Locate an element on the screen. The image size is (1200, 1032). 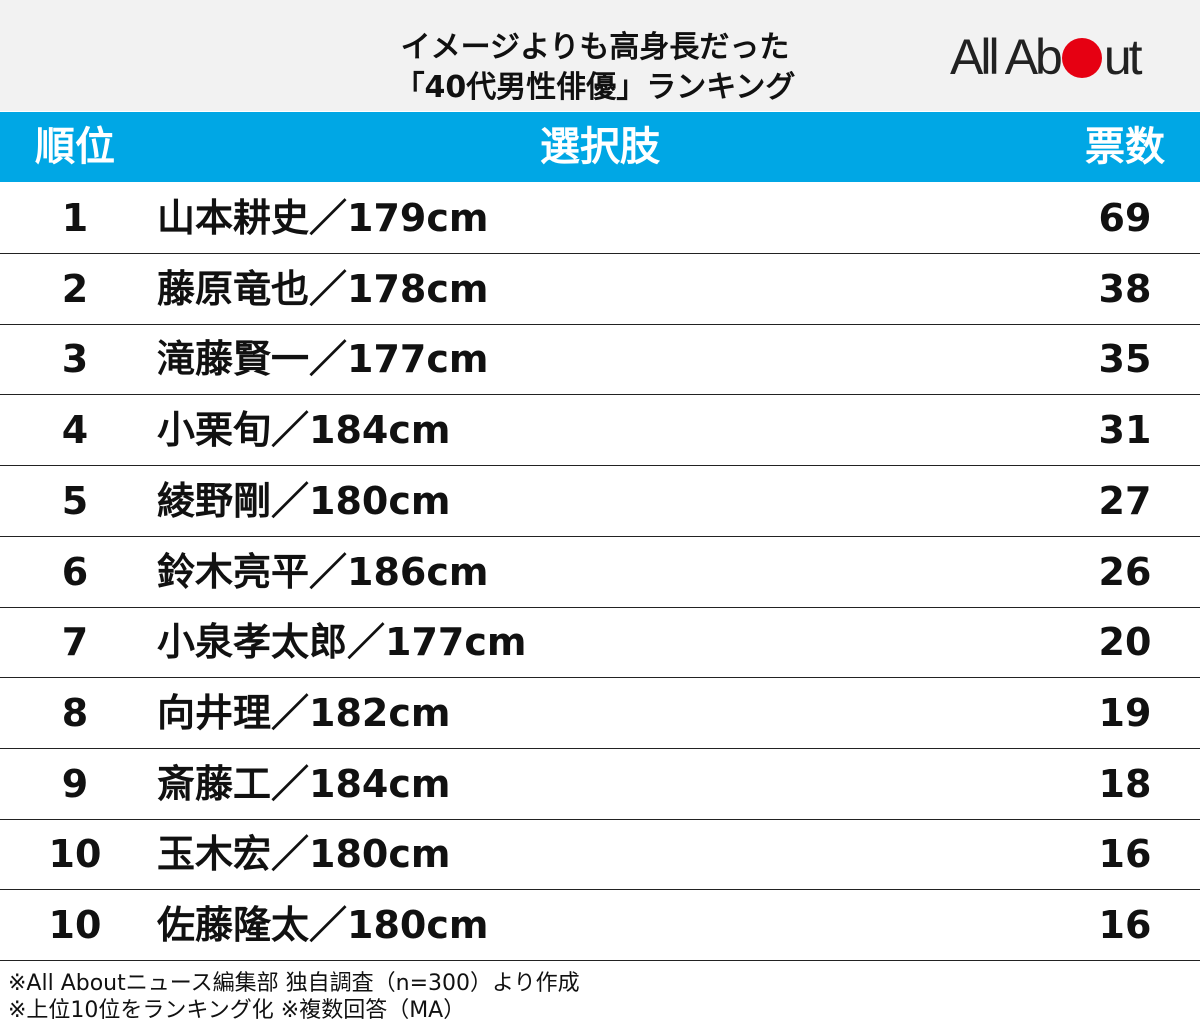
title-line: イメージよりも高身長だった is located at coordinates (595, 47).